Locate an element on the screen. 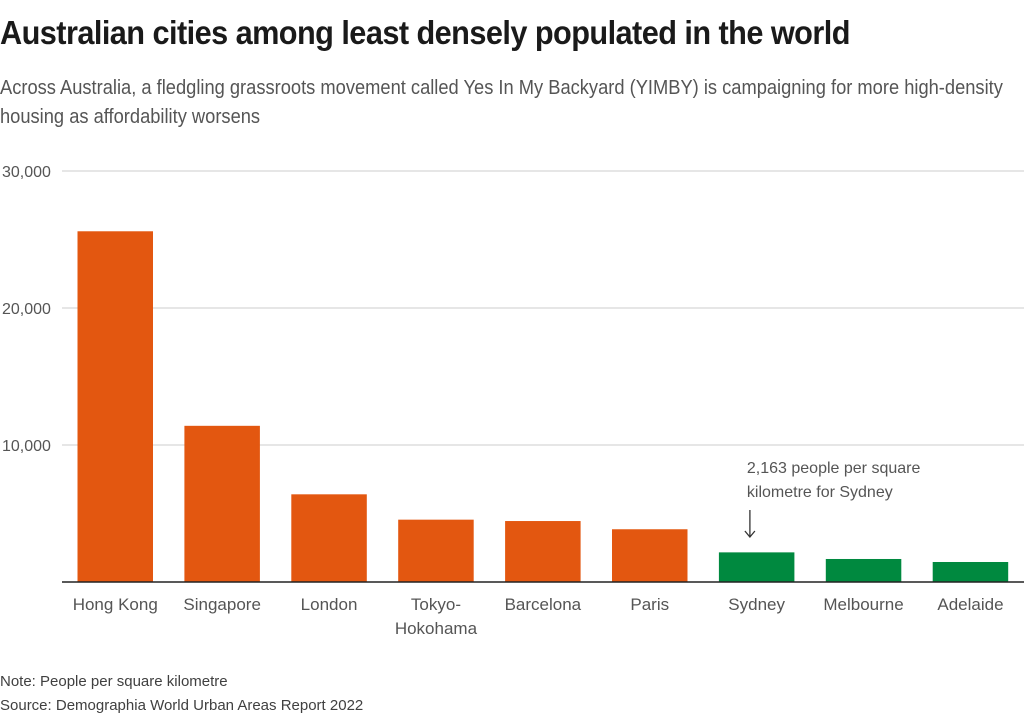 This screenshot has height=721, width=1024. annotation-text: kilometre for Sydney is located at coordinates (820, 492).